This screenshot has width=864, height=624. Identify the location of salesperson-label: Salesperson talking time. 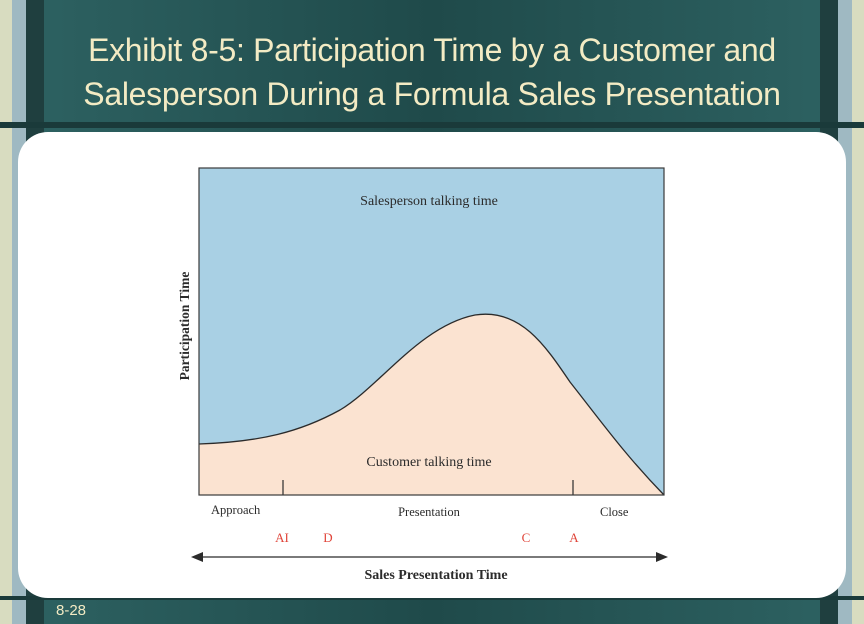
(429, 201).